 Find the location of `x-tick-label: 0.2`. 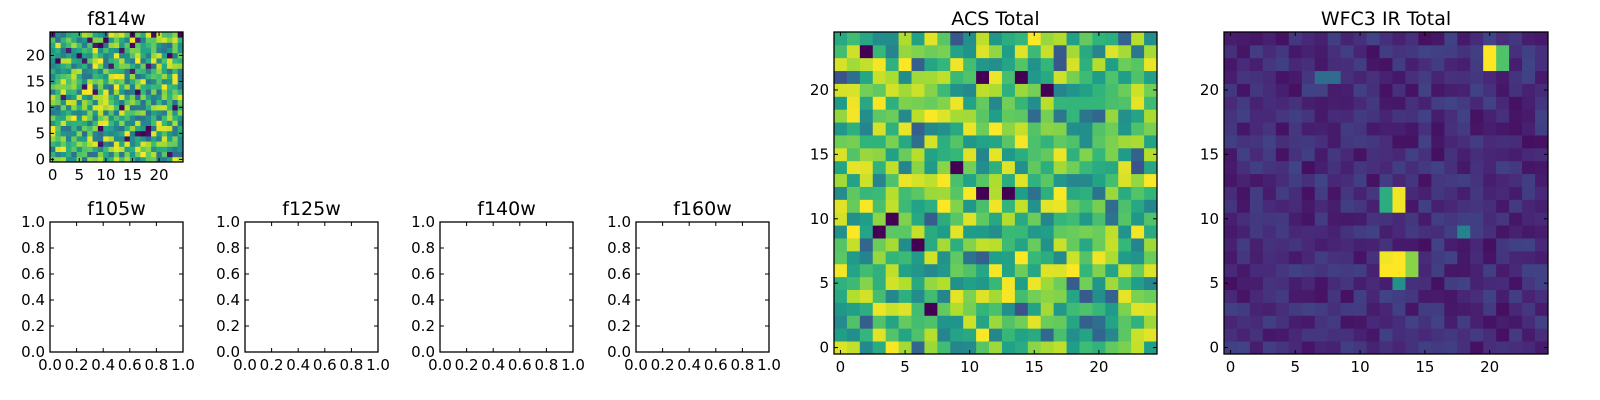

x-tick-label: 0.2 is located at coordinates (272, 365).